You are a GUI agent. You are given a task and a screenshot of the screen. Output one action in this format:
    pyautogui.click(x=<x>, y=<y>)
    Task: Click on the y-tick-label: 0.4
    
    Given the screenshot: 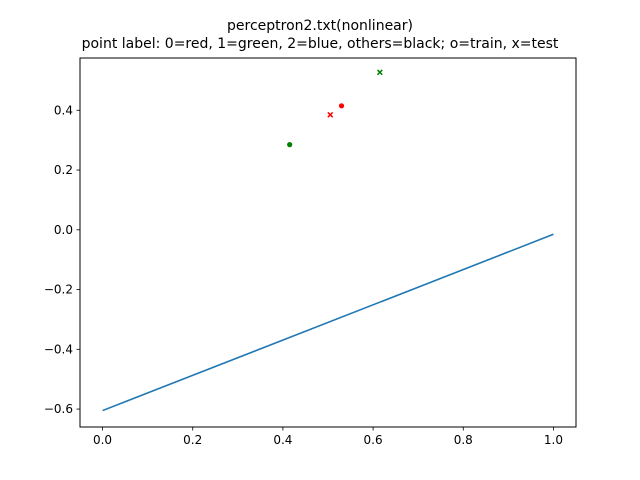 What is the action you would take?
    pyautogui.click(x=63, y=110)
    